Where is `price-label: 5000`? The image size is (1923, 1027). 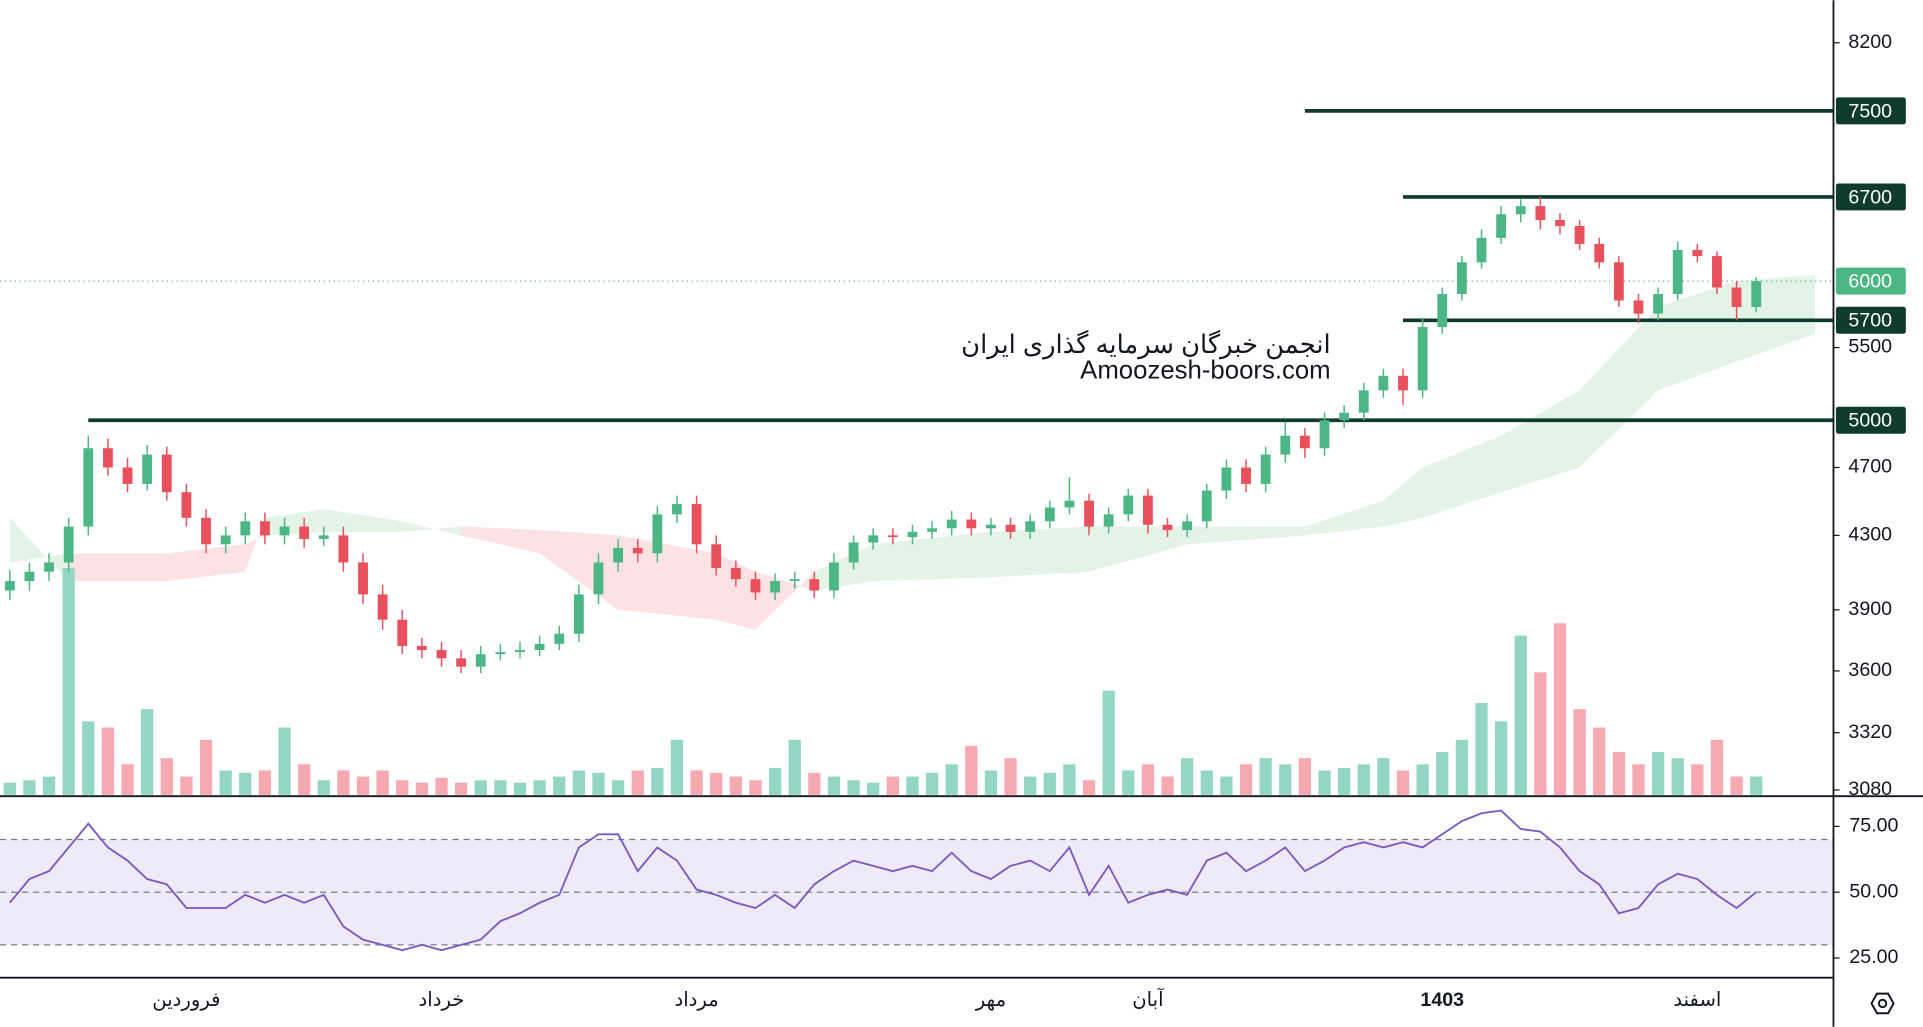
price-label: 5000 is located at coordinates (1870, 421).